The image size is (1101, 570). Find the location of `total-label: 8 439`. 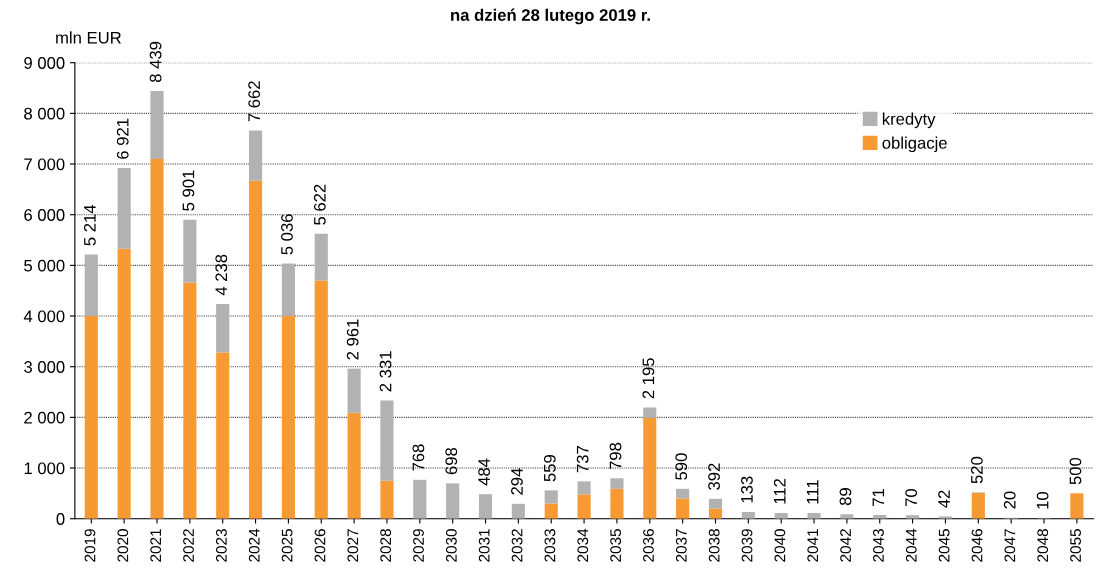

total-label: 8 439 is located at coordinates (155, 62).